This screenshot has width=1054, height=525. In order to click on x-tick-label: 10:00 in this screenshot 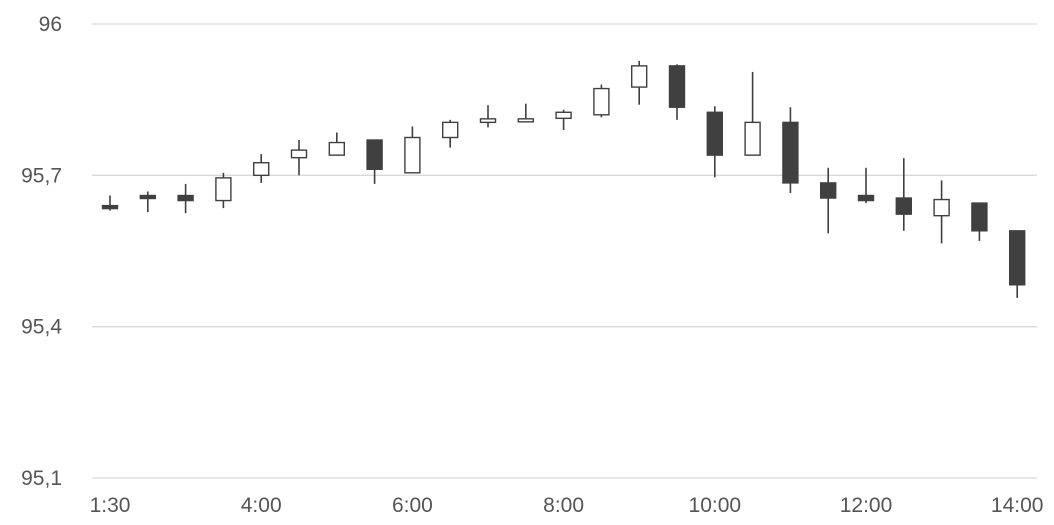, I will do `click(715, 505)`.